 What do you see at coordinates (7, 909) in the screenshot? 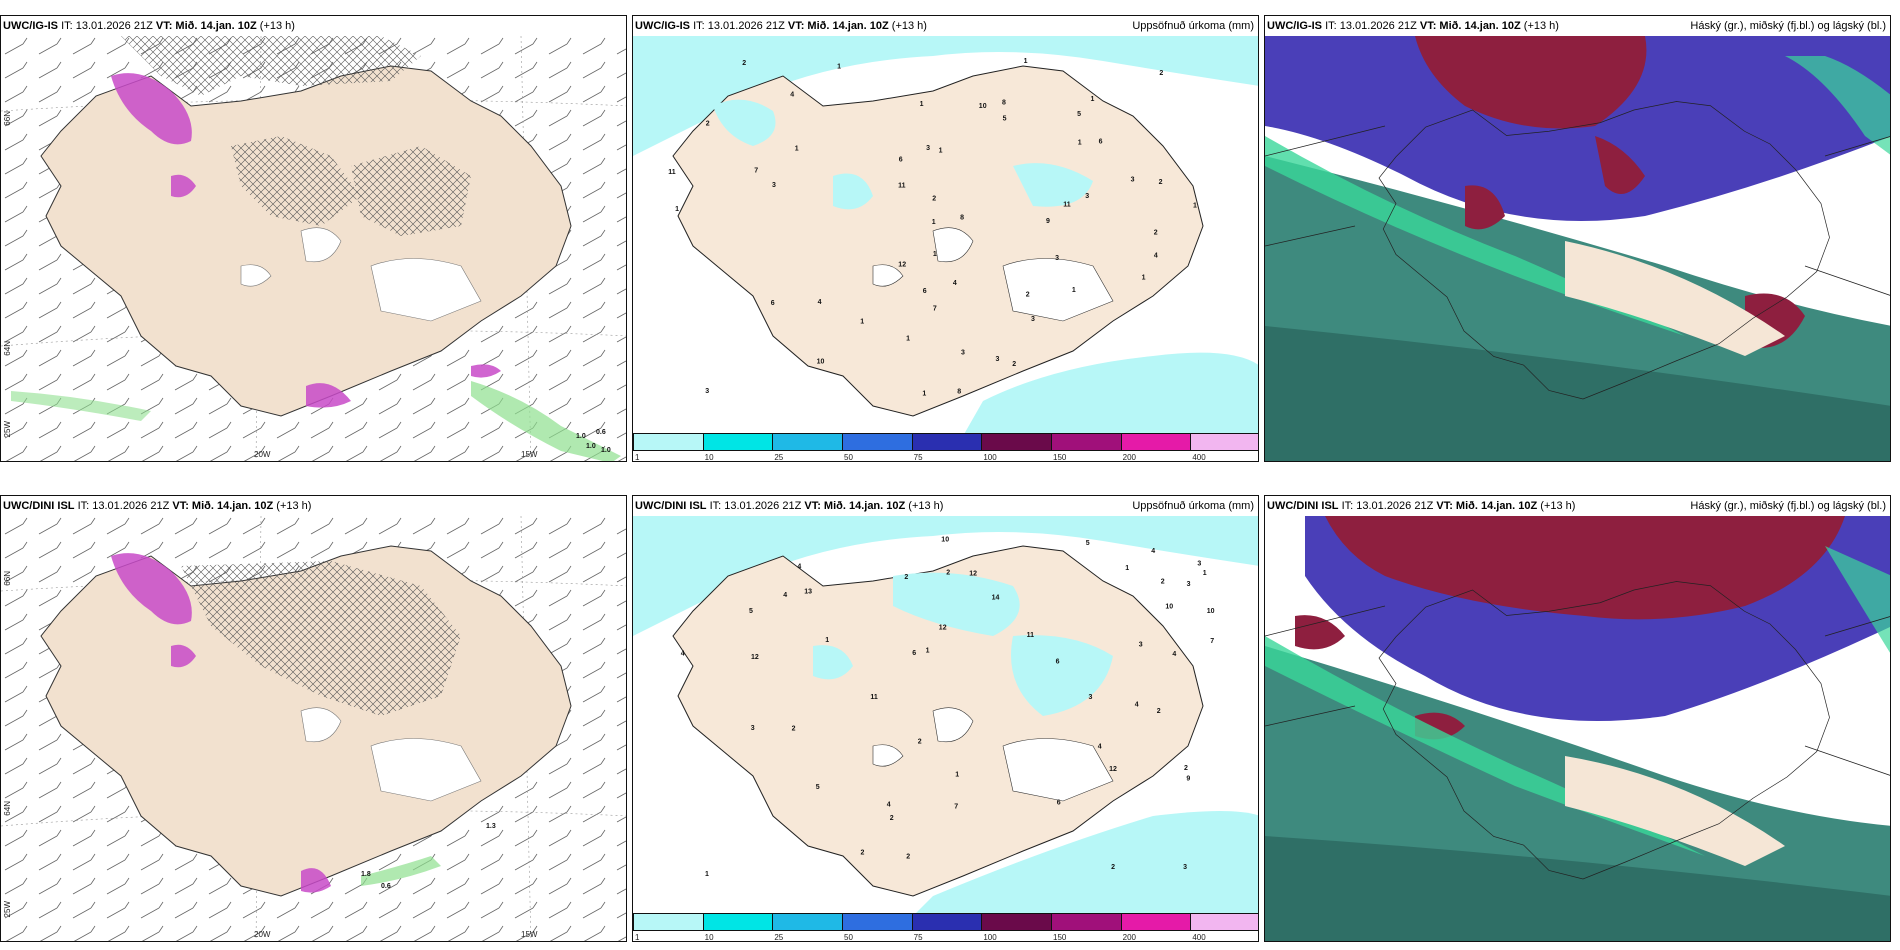
I see `lon-label: 25W` at bounding box center [7, 909].